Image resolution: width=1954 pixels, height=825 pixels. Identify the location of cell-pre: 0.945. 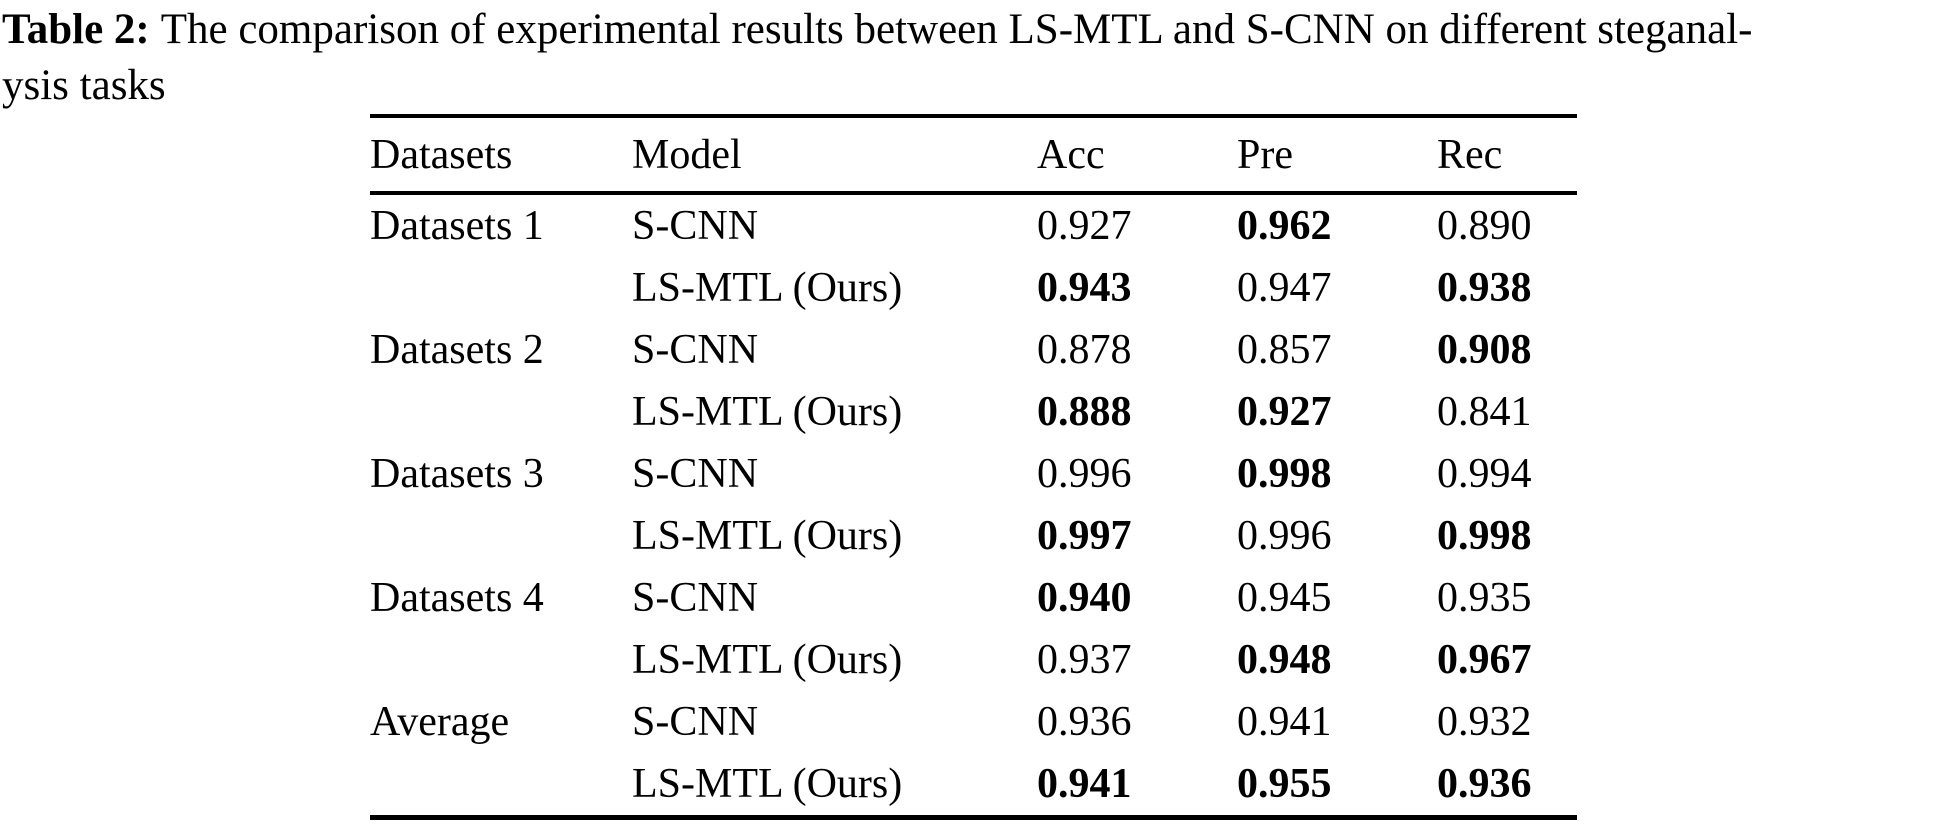
(1284, 598).